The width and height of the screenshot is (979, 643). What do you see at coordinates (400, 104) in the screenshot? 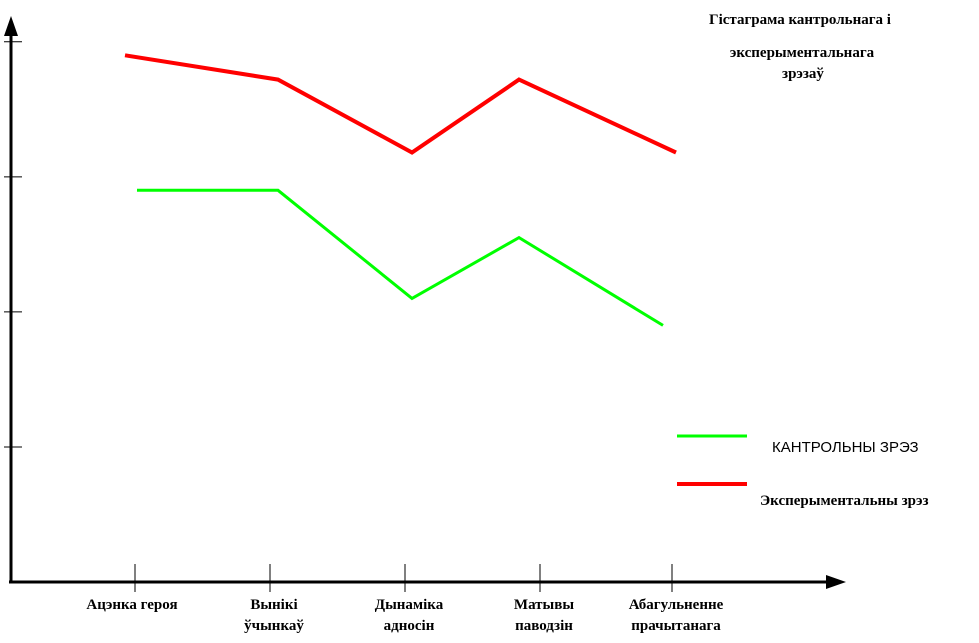
I see `series-line-experimental` at bounding box center [400, 104].